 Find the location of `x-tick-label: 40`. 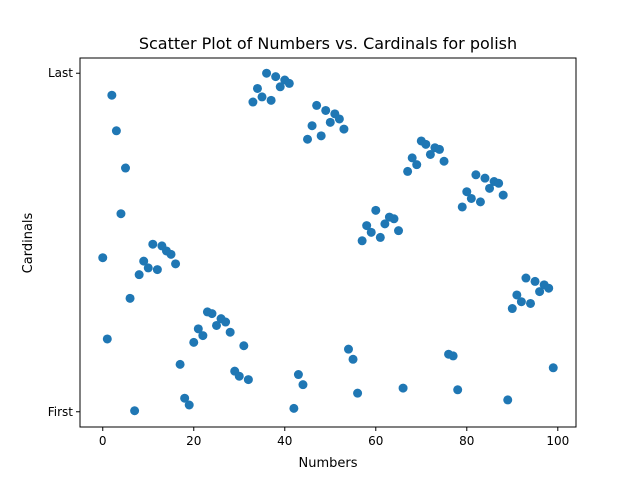

x-tick-label: 40 is located at coordinates (284, 441).